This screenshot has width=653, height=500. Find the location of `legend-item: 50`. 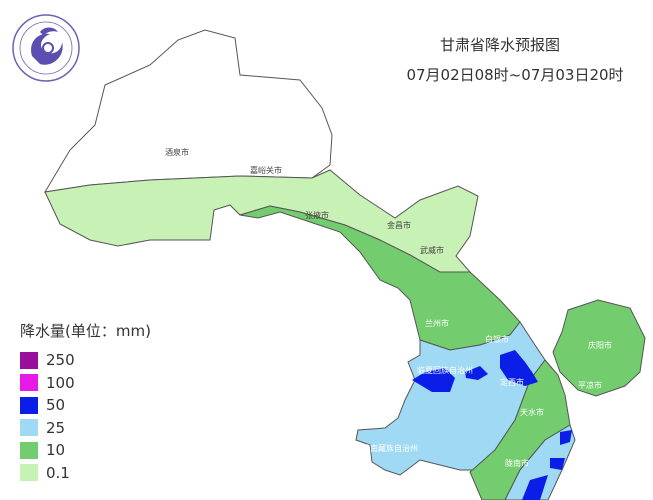

legend-item: 50 is located at coordinates (85, 405).